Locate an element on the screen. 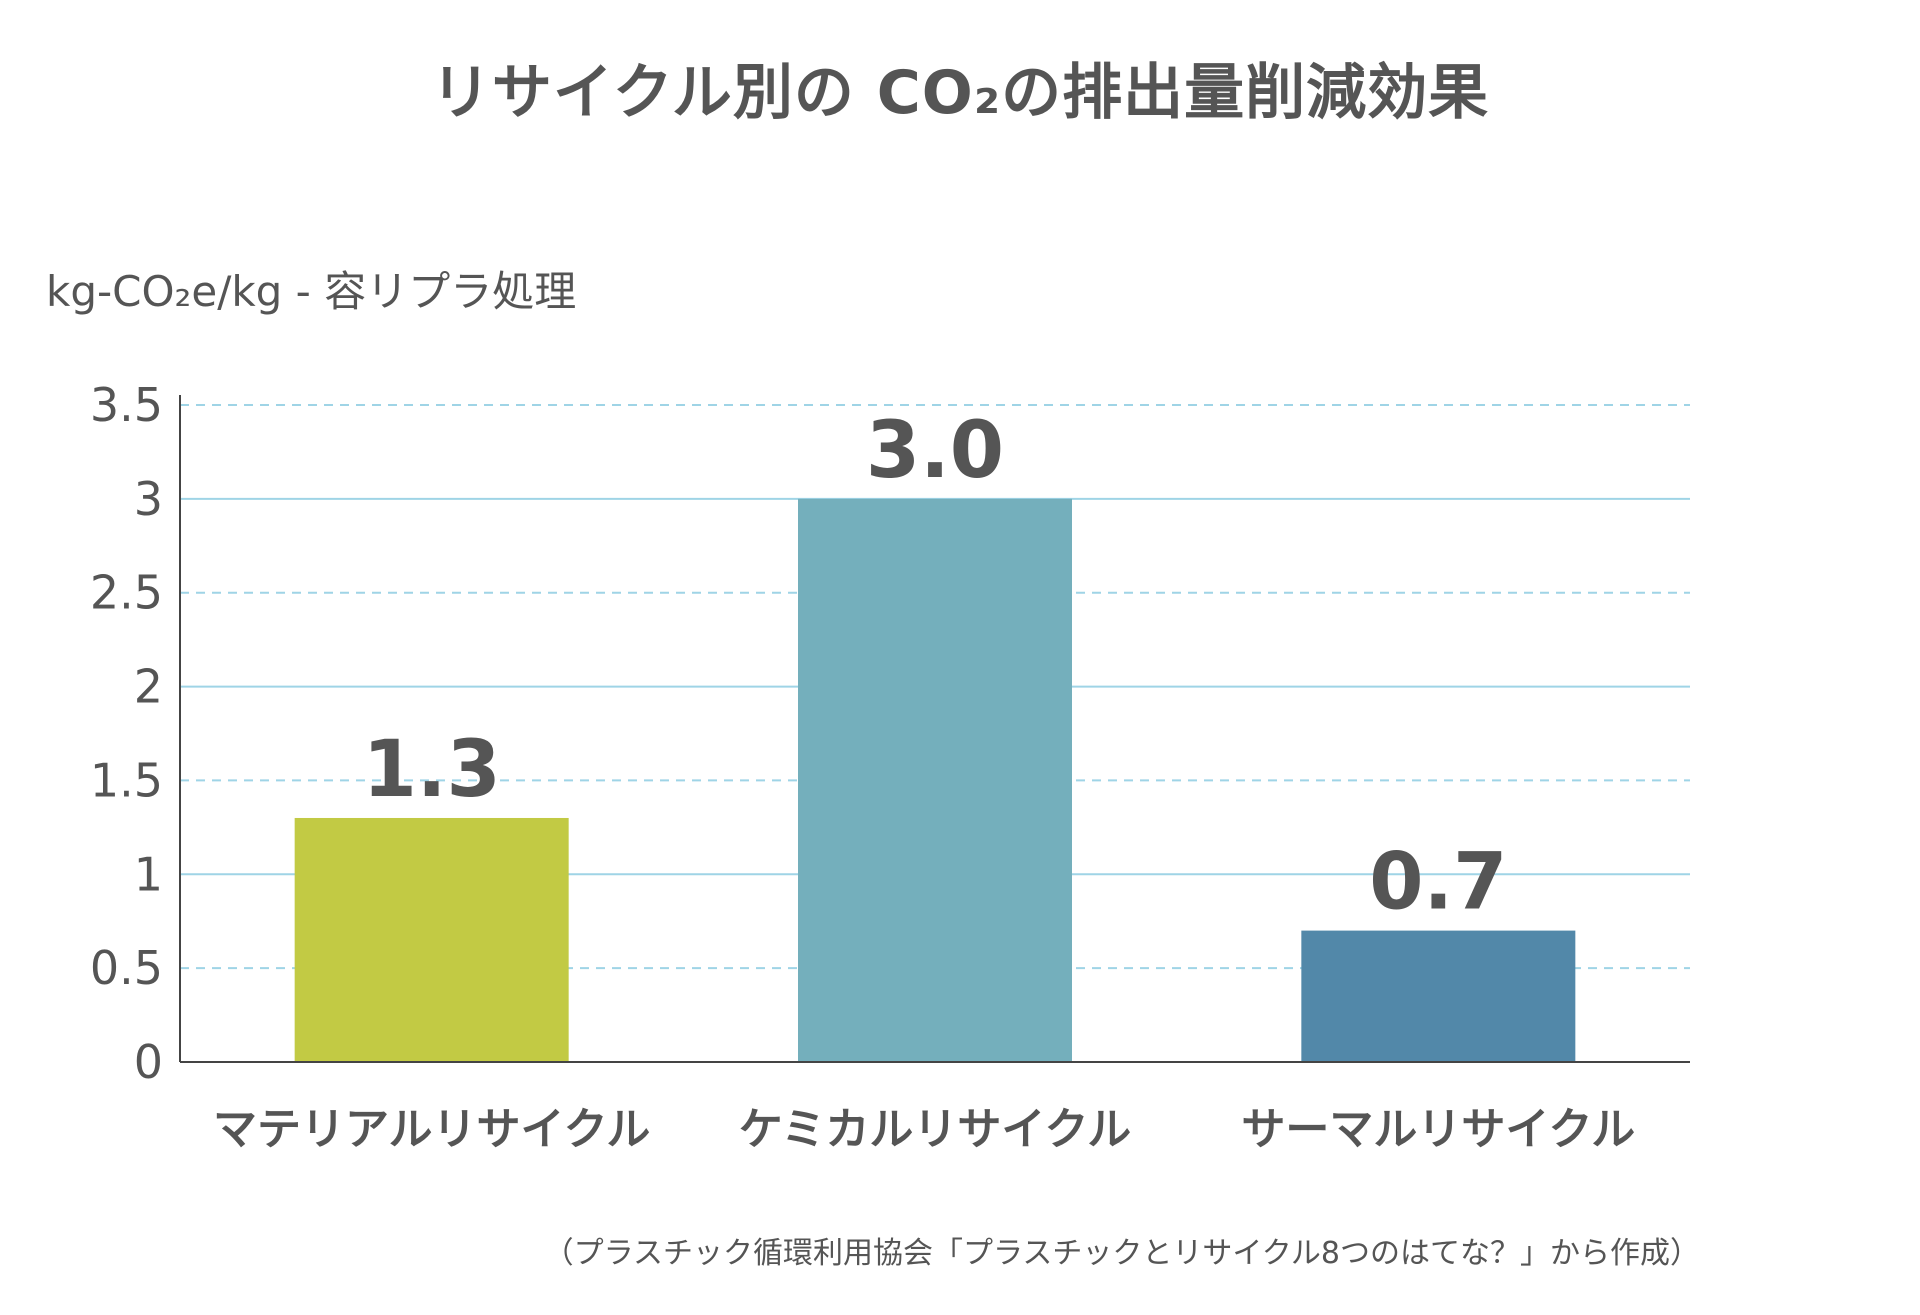 The width and height of the screenshot is (1920, 1315). y-tick-label: 3 is located at coordinates (148, 499).